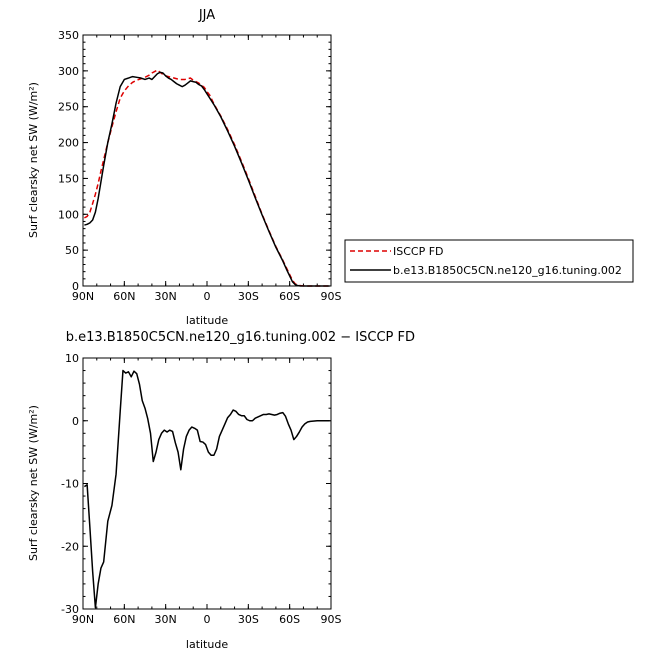  What do you see at coordinates (68, 178) in the screenshot?
I see `top-y-tick-label: 150` at bounding box center [68, 178].